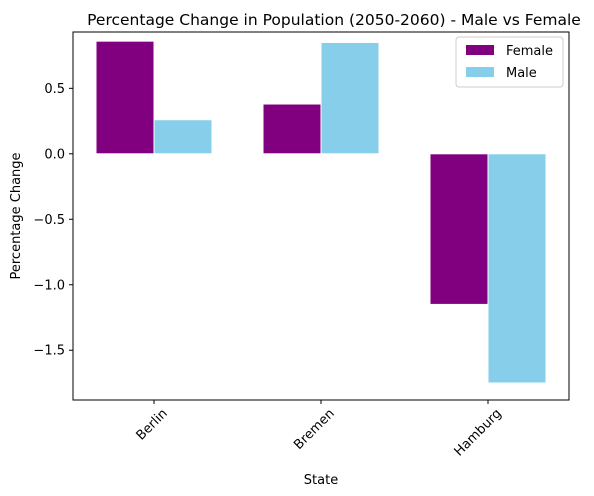 The height and width of the screenshot is (496, 594). Describe the element at coordinates (521, 73) in the screenshot. I see `legend-label-male: Male` at that location.